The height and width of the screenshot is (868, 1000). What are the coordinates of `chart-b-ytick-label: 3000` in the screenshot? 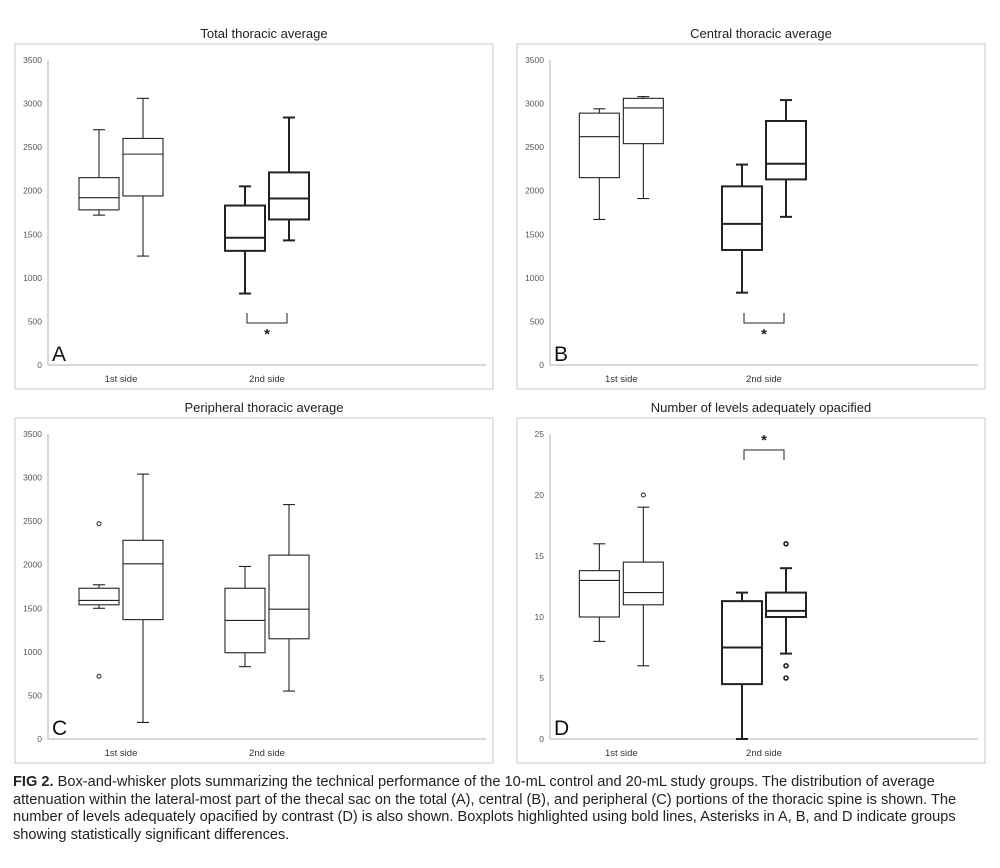 It's located at (534, 104).